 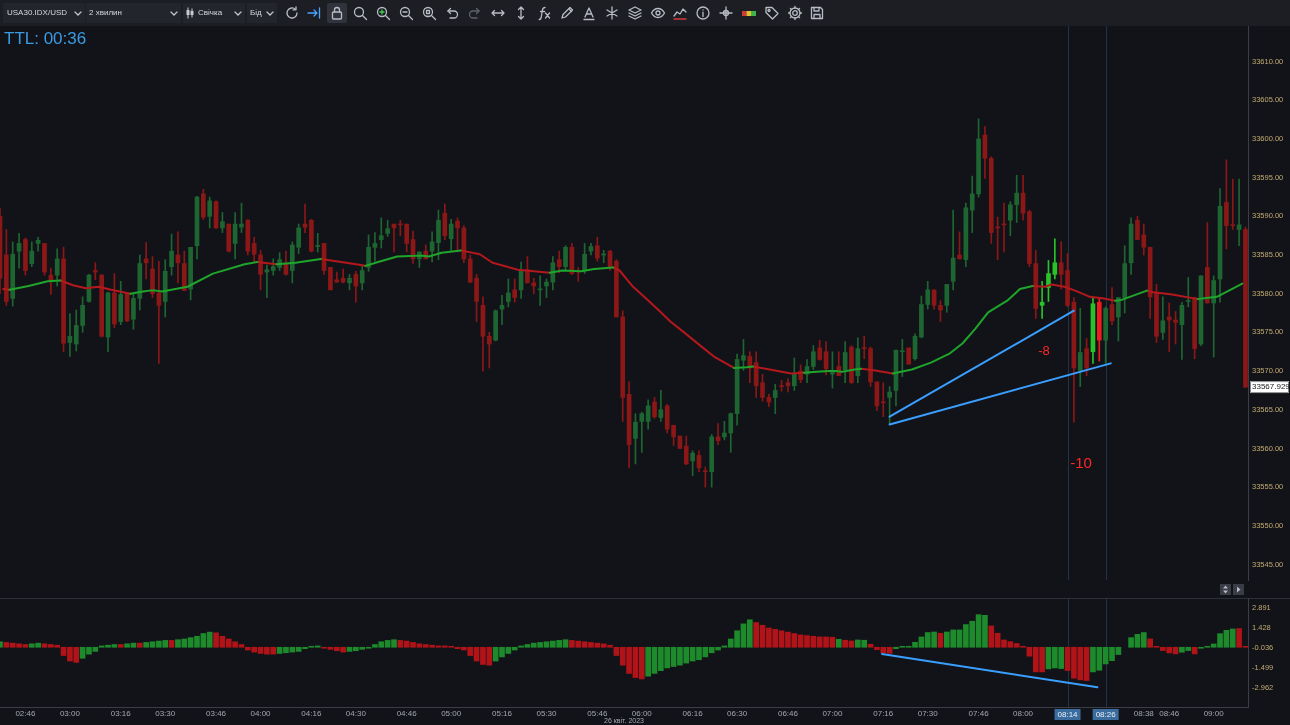 What do you see at coordinates (1169, 713) in the screenshot?
I see `x-tick-label: 08:46` at bounding box center [1169, 713].